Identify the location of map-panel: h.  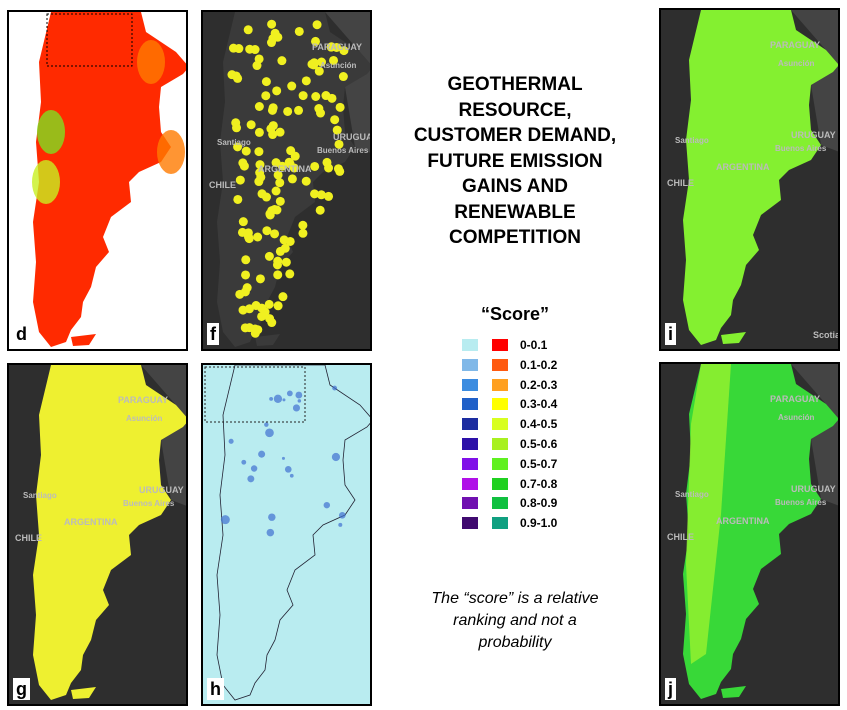
(286, 534).